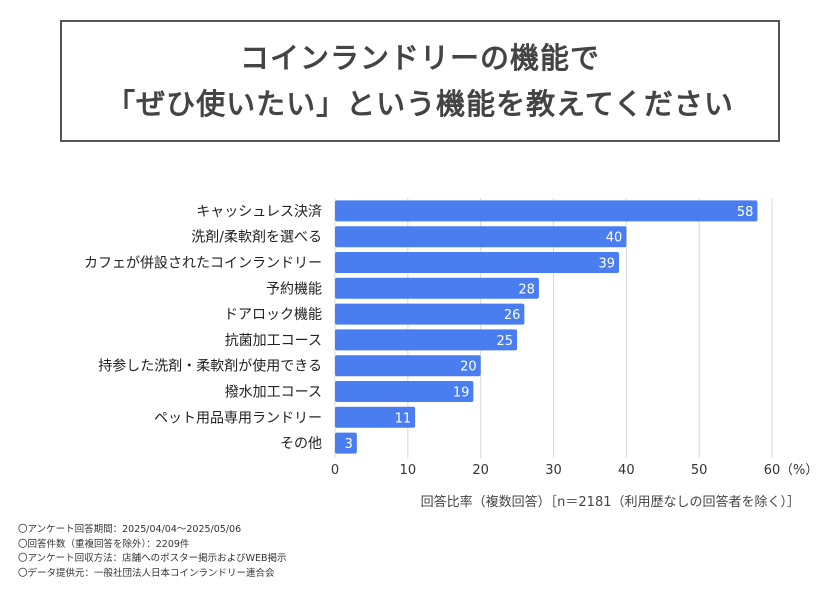 The height and width of the screenshot is (590, 840). What do you see at coordinates (553, 470) in the screenshot?
I see `x-tick-label: 30` at bounding box center [553, 470].